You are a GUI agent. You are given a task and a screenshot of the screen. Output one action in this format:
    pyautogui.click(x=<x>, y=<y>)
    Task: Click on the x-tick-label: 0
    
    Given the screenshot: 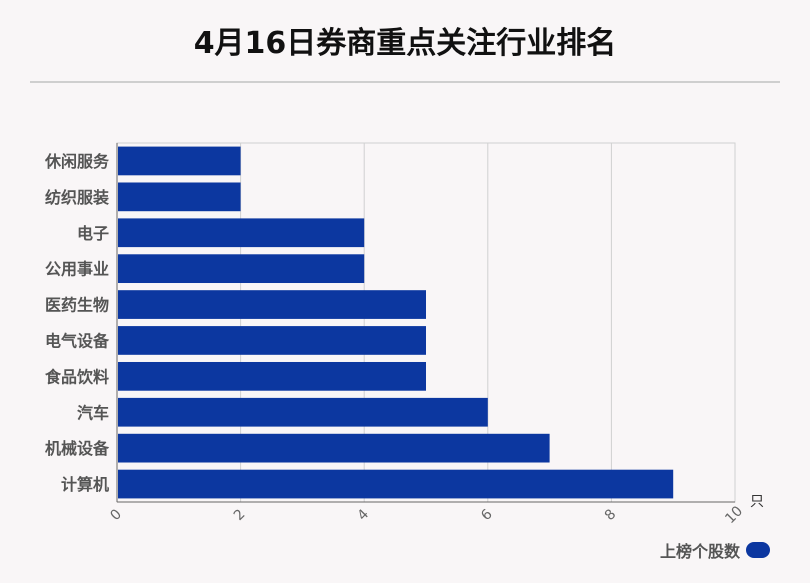 What is the action you would take?
    pyautogui.click(x=116, y=515)
    